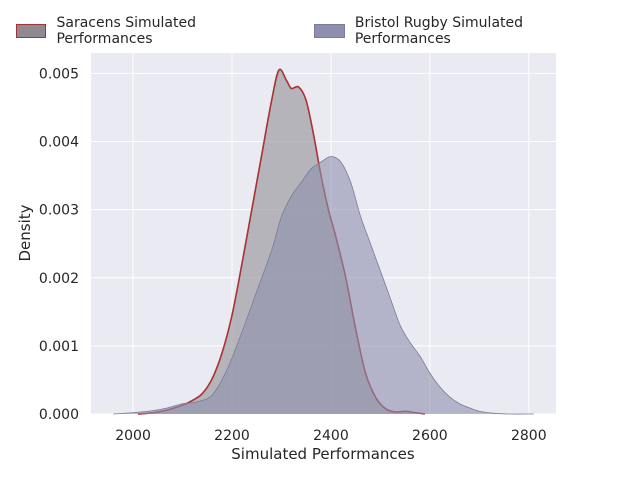 The image size is (640, 480). What do you see at coordinates (232, 436) in the screenshot?
I see `x-tick-label: 2200` at bounding box center [232, 436].